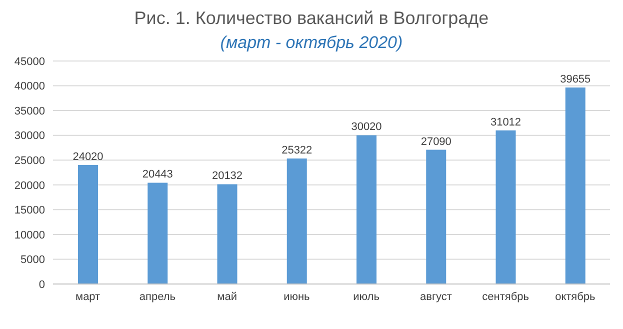  What do you see at coordinates (29, 111) in the screenshot?
I see `y-tick-label: 35000` at bounding box center [29, 111].